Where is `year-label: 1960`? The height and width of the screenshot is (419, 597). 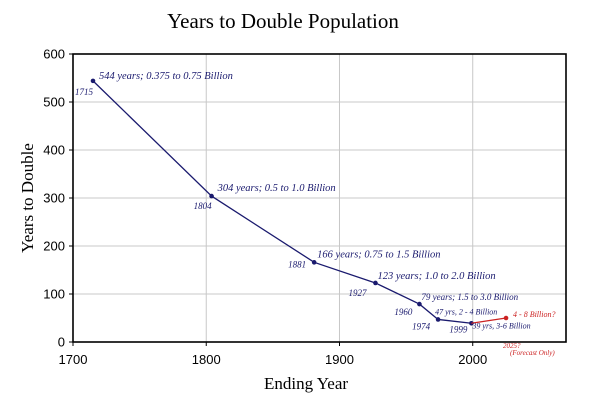
year-label: 1960 is located at coordinates (403, 312).